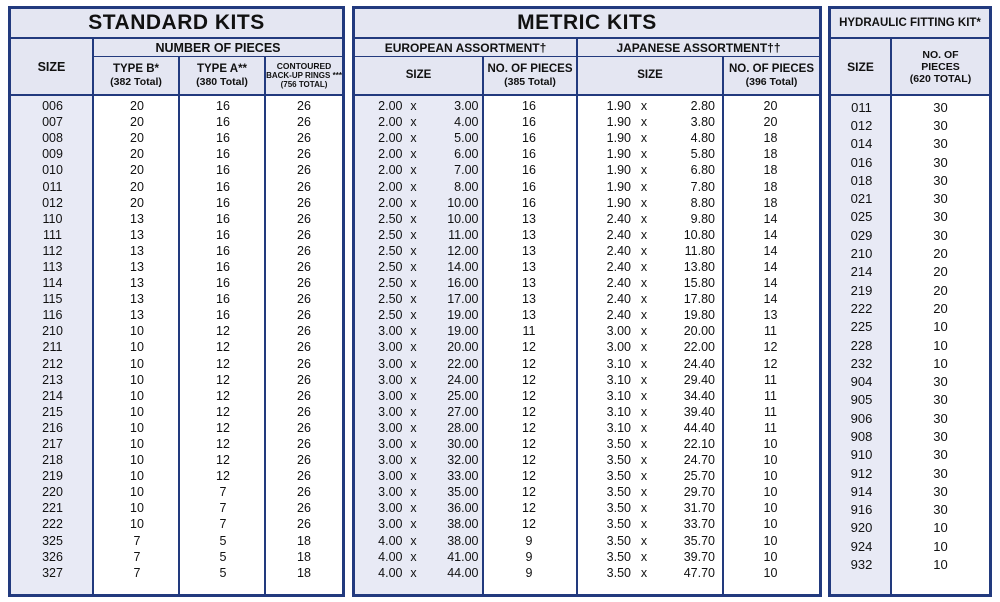 This screenshot has width=1000, height=602. I want to click on table-row: 1.90 x 3.80 20, so click(698, 122).